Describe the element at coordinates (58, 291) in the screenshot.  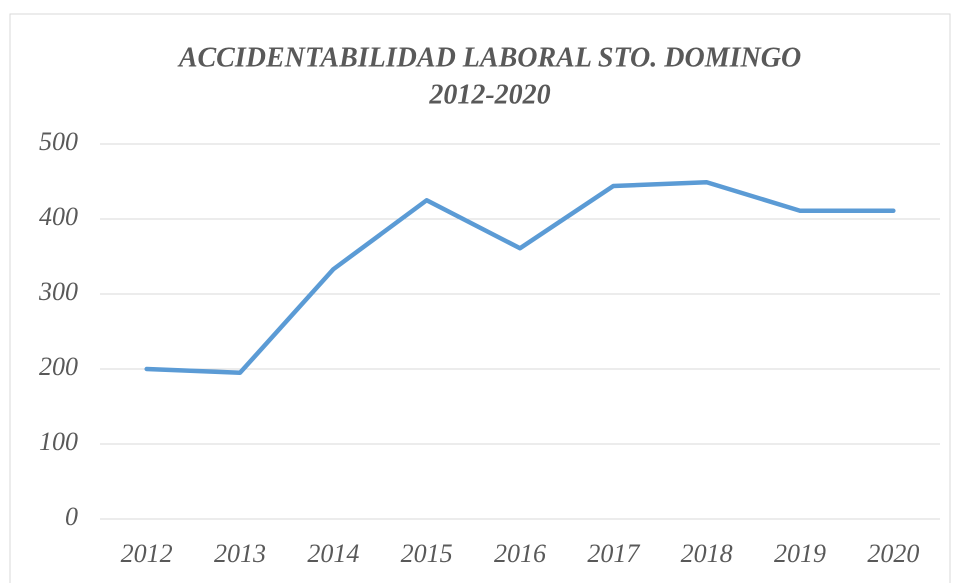
I see `y-tick-label: 300` at that location.